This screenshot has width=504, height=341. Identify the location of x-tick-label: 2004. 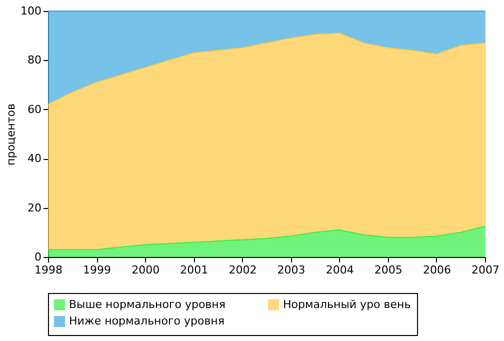
(340, 270).